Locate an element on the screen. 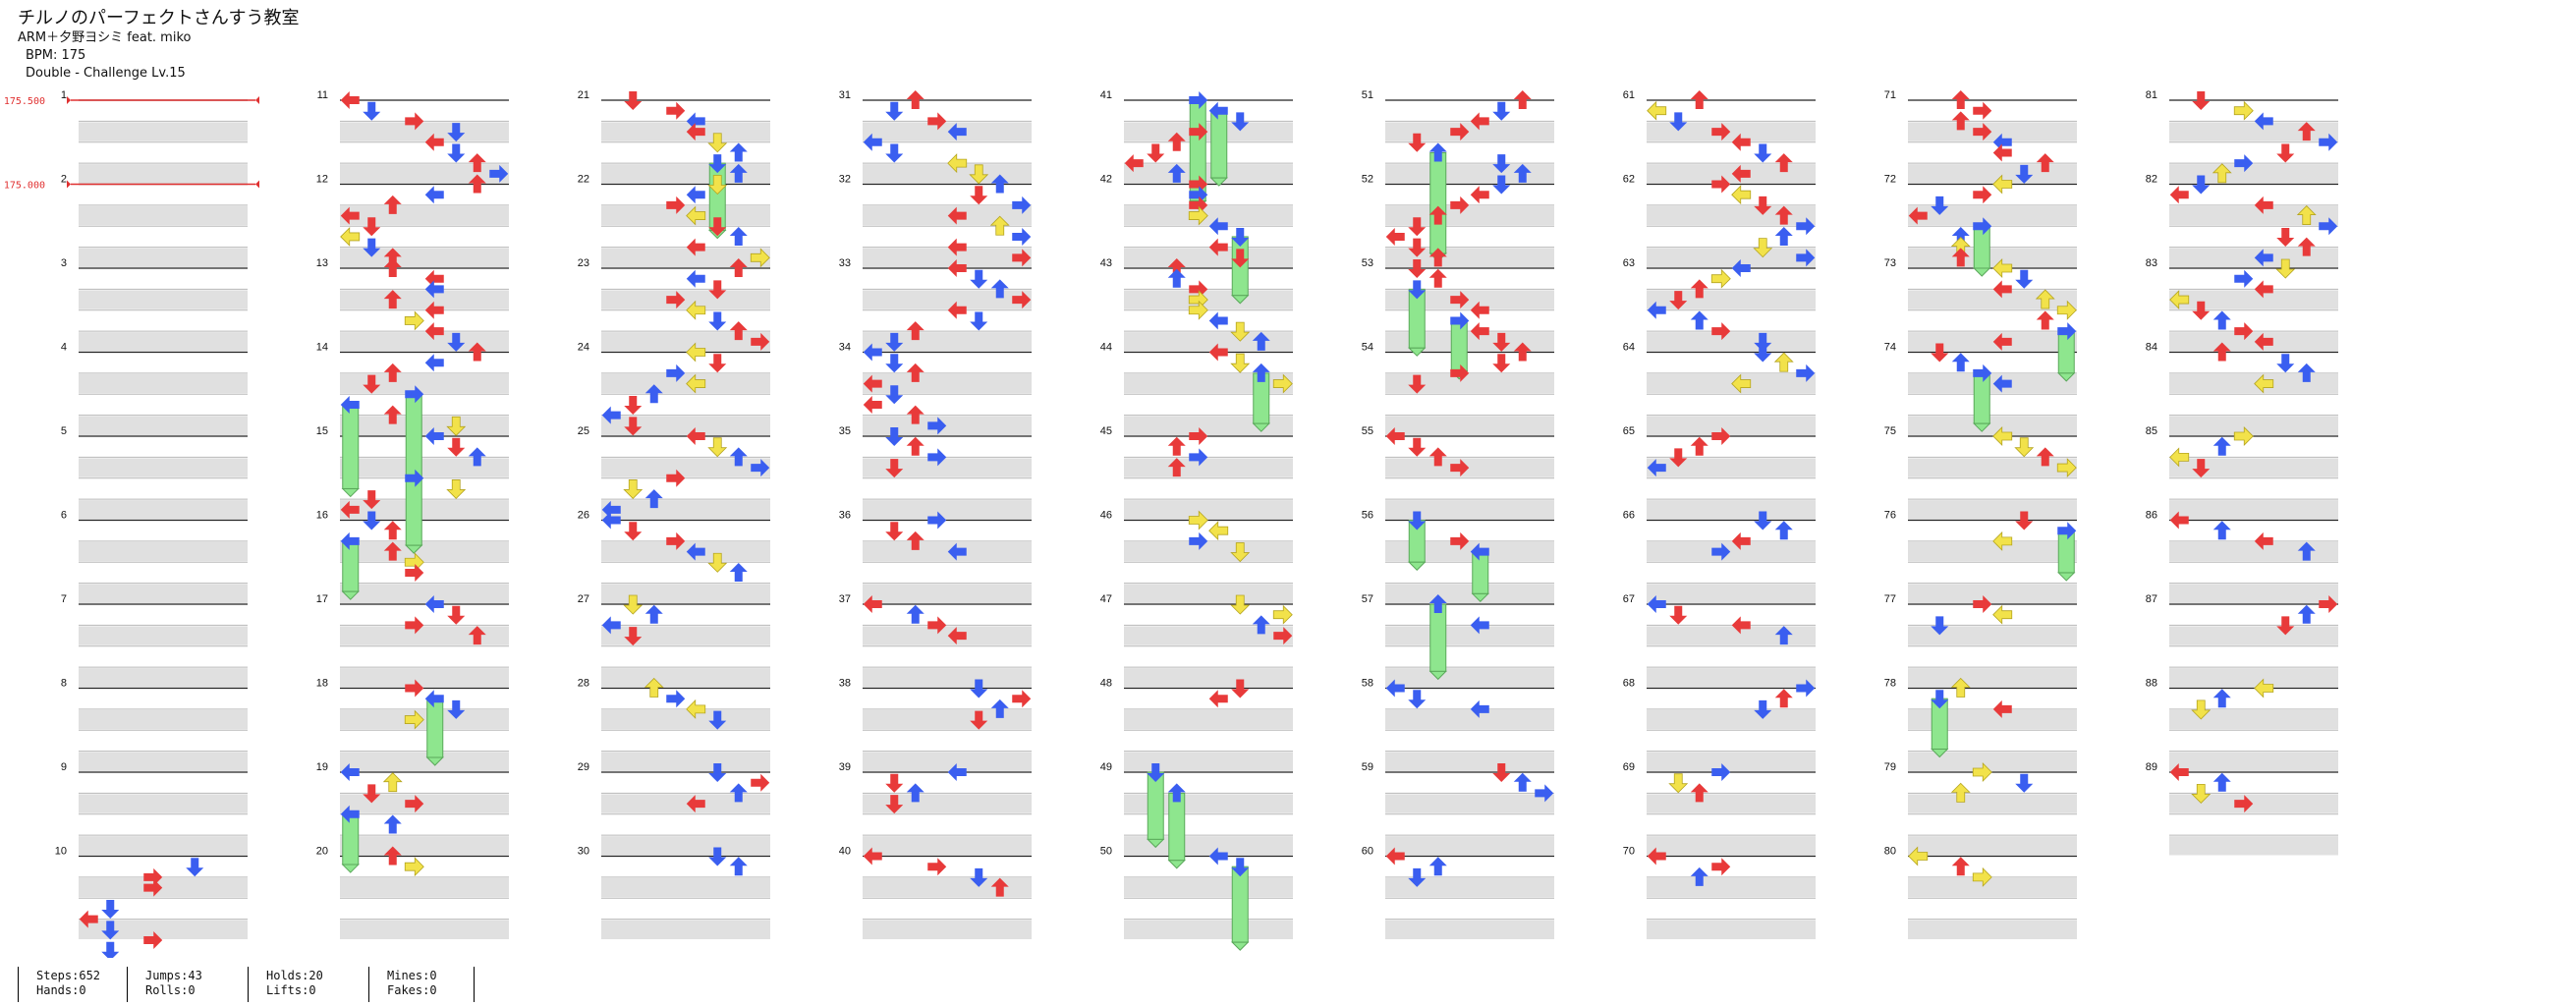  measure-number: 54 is located at coordinates (1367, 348).